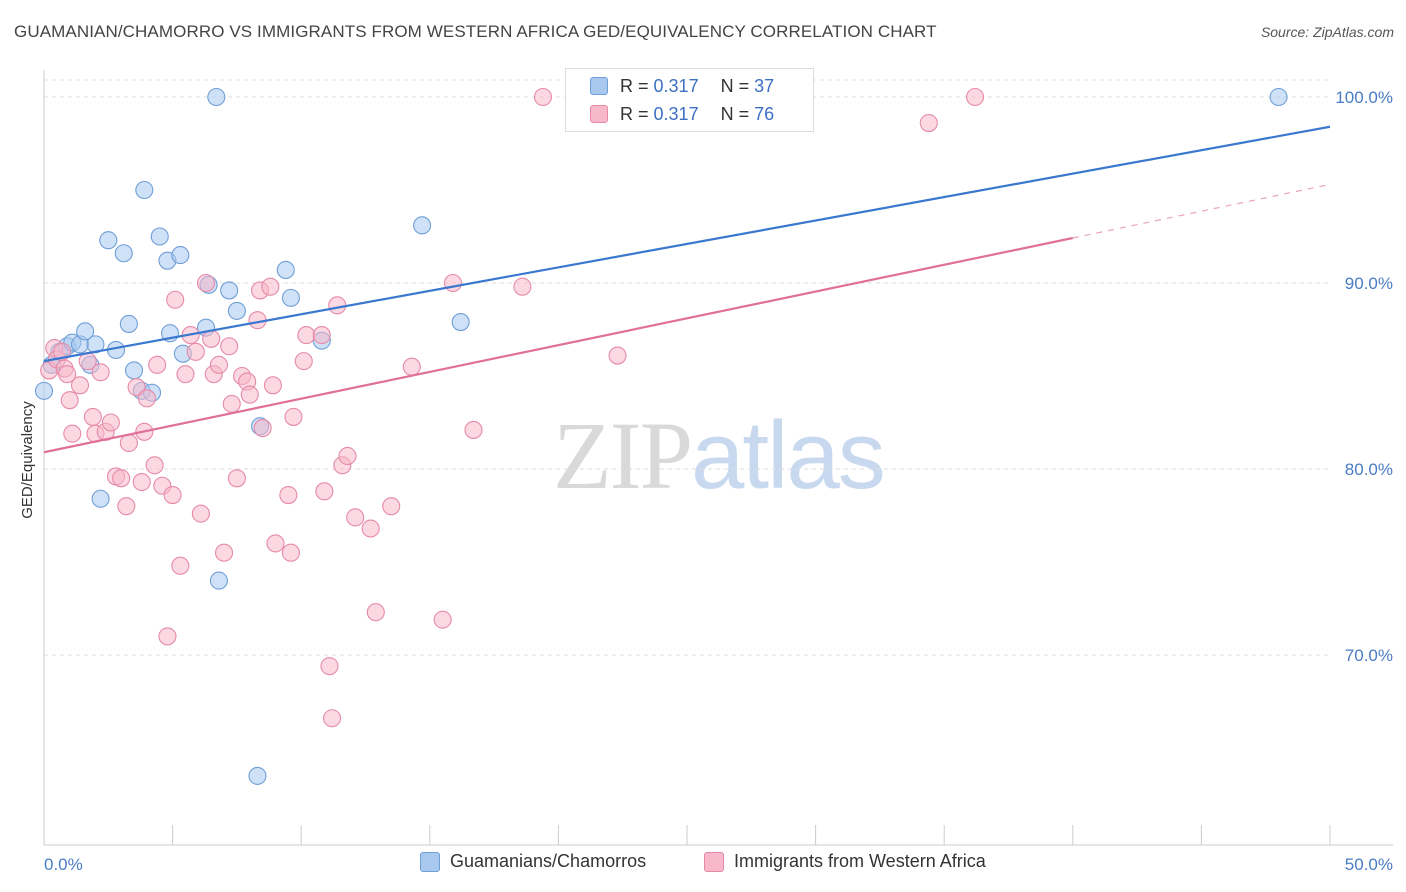 This screenshot has height=892, width=1406. Describe the element at coordinates (764, 85) in the screenshot. I see `legend-n-value: 37` at that location.